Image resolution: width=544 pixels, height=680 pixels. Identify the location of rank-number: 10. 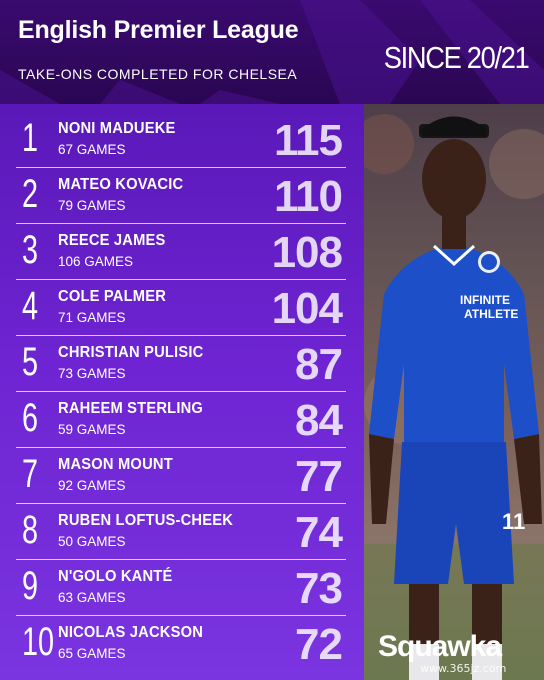
(38, 642).